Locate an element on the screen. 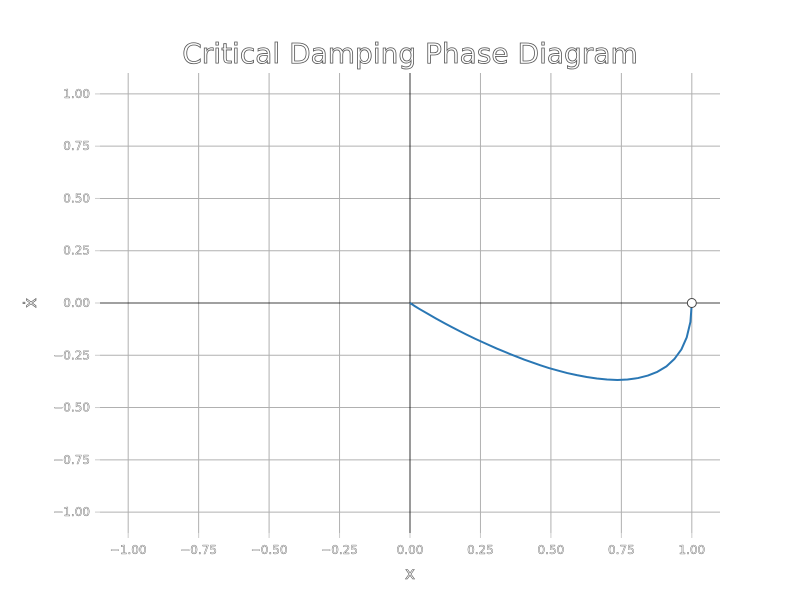 The image size is (800, 600). x-tick-label: −0.25 is located at coordinates (339, 550).